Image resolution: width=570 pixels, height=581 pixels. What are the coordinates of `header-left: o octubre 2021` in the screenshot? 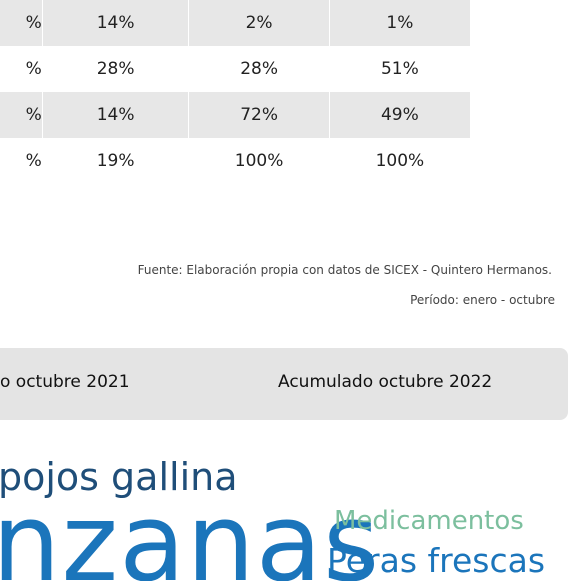 It's located at (65, 382).